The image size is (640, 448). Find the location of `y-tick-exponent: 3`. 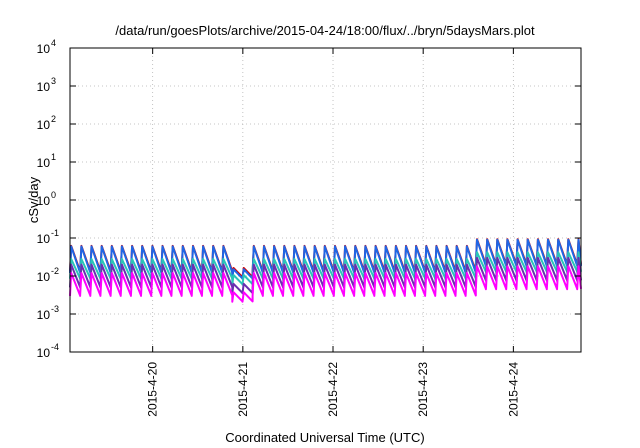

y-tick-exponent: 3 is located at coordinates (53, 81).